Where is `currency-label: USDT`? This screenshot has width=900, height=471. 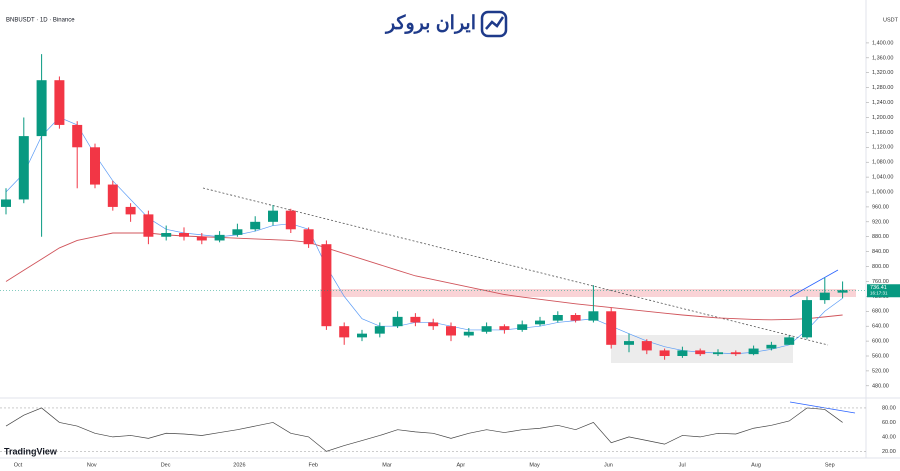
currency-label: USDT is located at coordinates (891, 20).